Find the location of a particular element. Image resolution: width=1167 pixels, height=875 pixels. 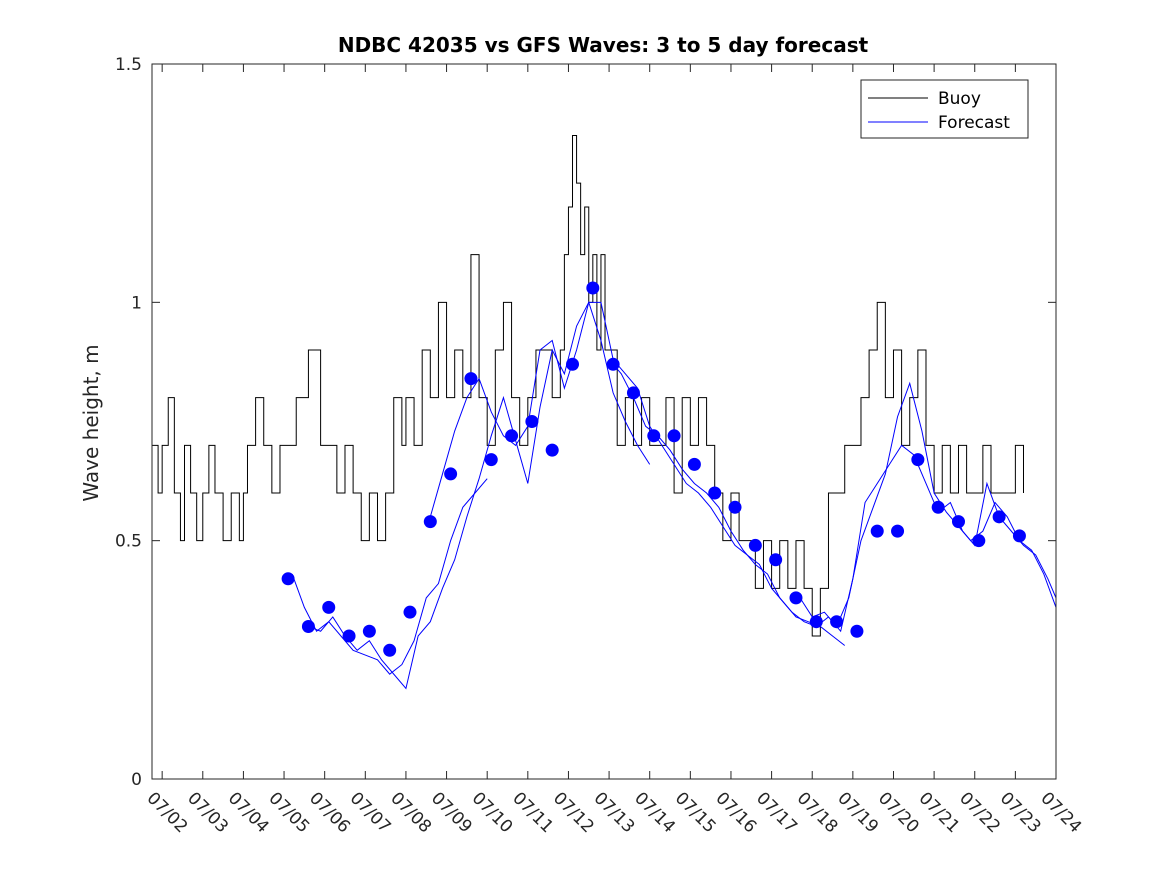

y-tick-label: 1.5 is located at coordinates (128, 65).